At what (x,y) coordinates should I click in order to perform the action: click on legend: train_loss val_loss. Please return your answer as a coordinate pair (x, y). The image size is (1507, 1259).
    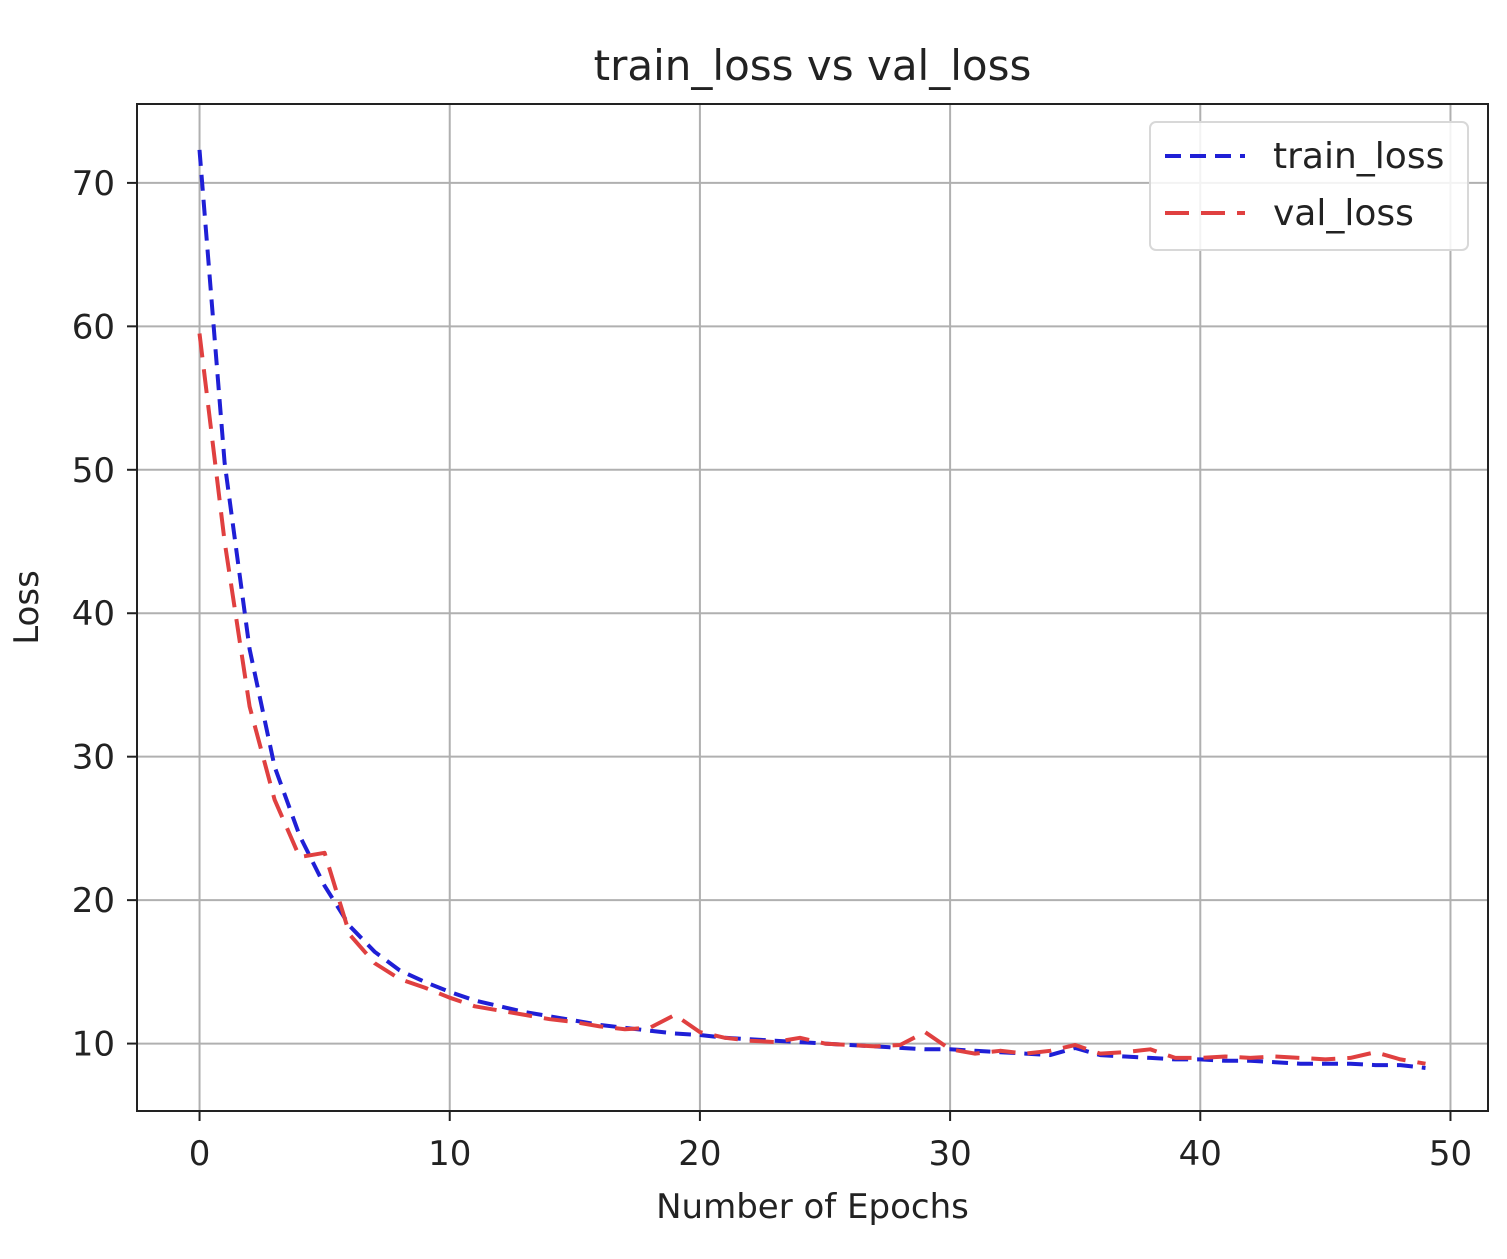
    Looking at the image, I should click on (1309, 186).